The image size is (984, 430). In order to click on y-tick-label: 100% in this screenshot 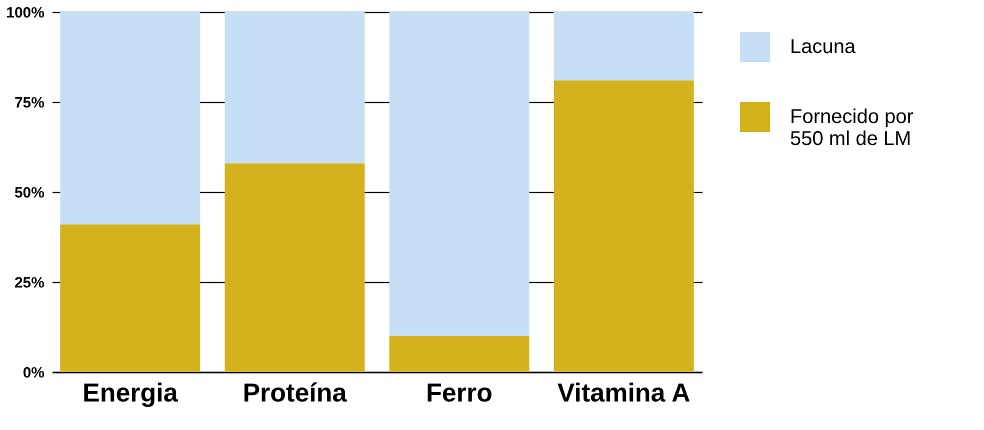, I will do `click(25, 13)`.